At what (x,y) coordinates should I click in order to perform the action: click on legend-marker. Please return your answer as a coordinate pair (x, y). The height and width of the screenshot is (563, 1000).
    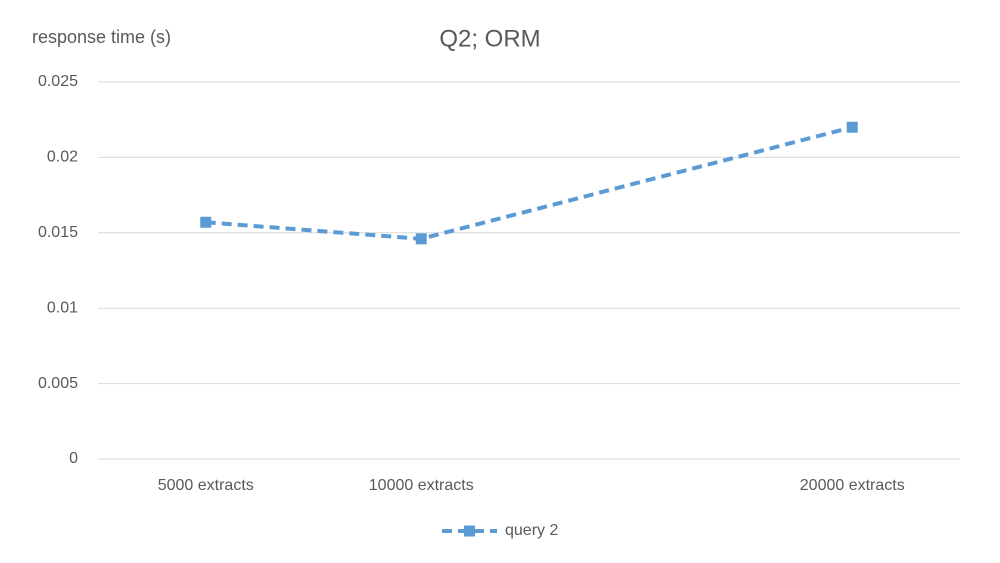
    Looking at the image, I should click on (469, 531).